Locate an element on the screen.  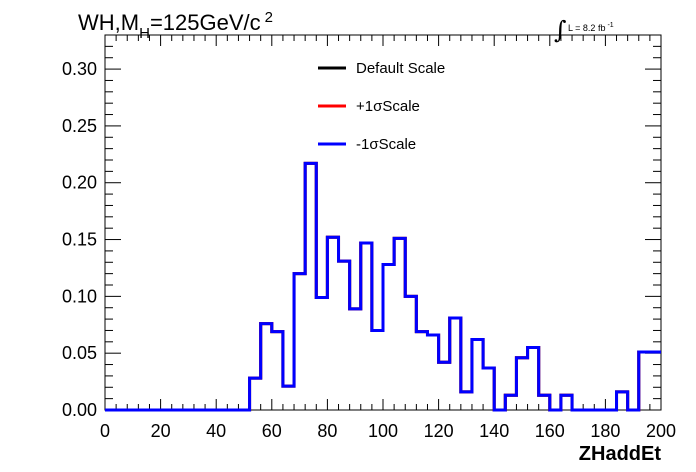
x-tick-labels: 0 20 40 60 80 100 120 140 160 180 200 is located at coordinates (388, 431).